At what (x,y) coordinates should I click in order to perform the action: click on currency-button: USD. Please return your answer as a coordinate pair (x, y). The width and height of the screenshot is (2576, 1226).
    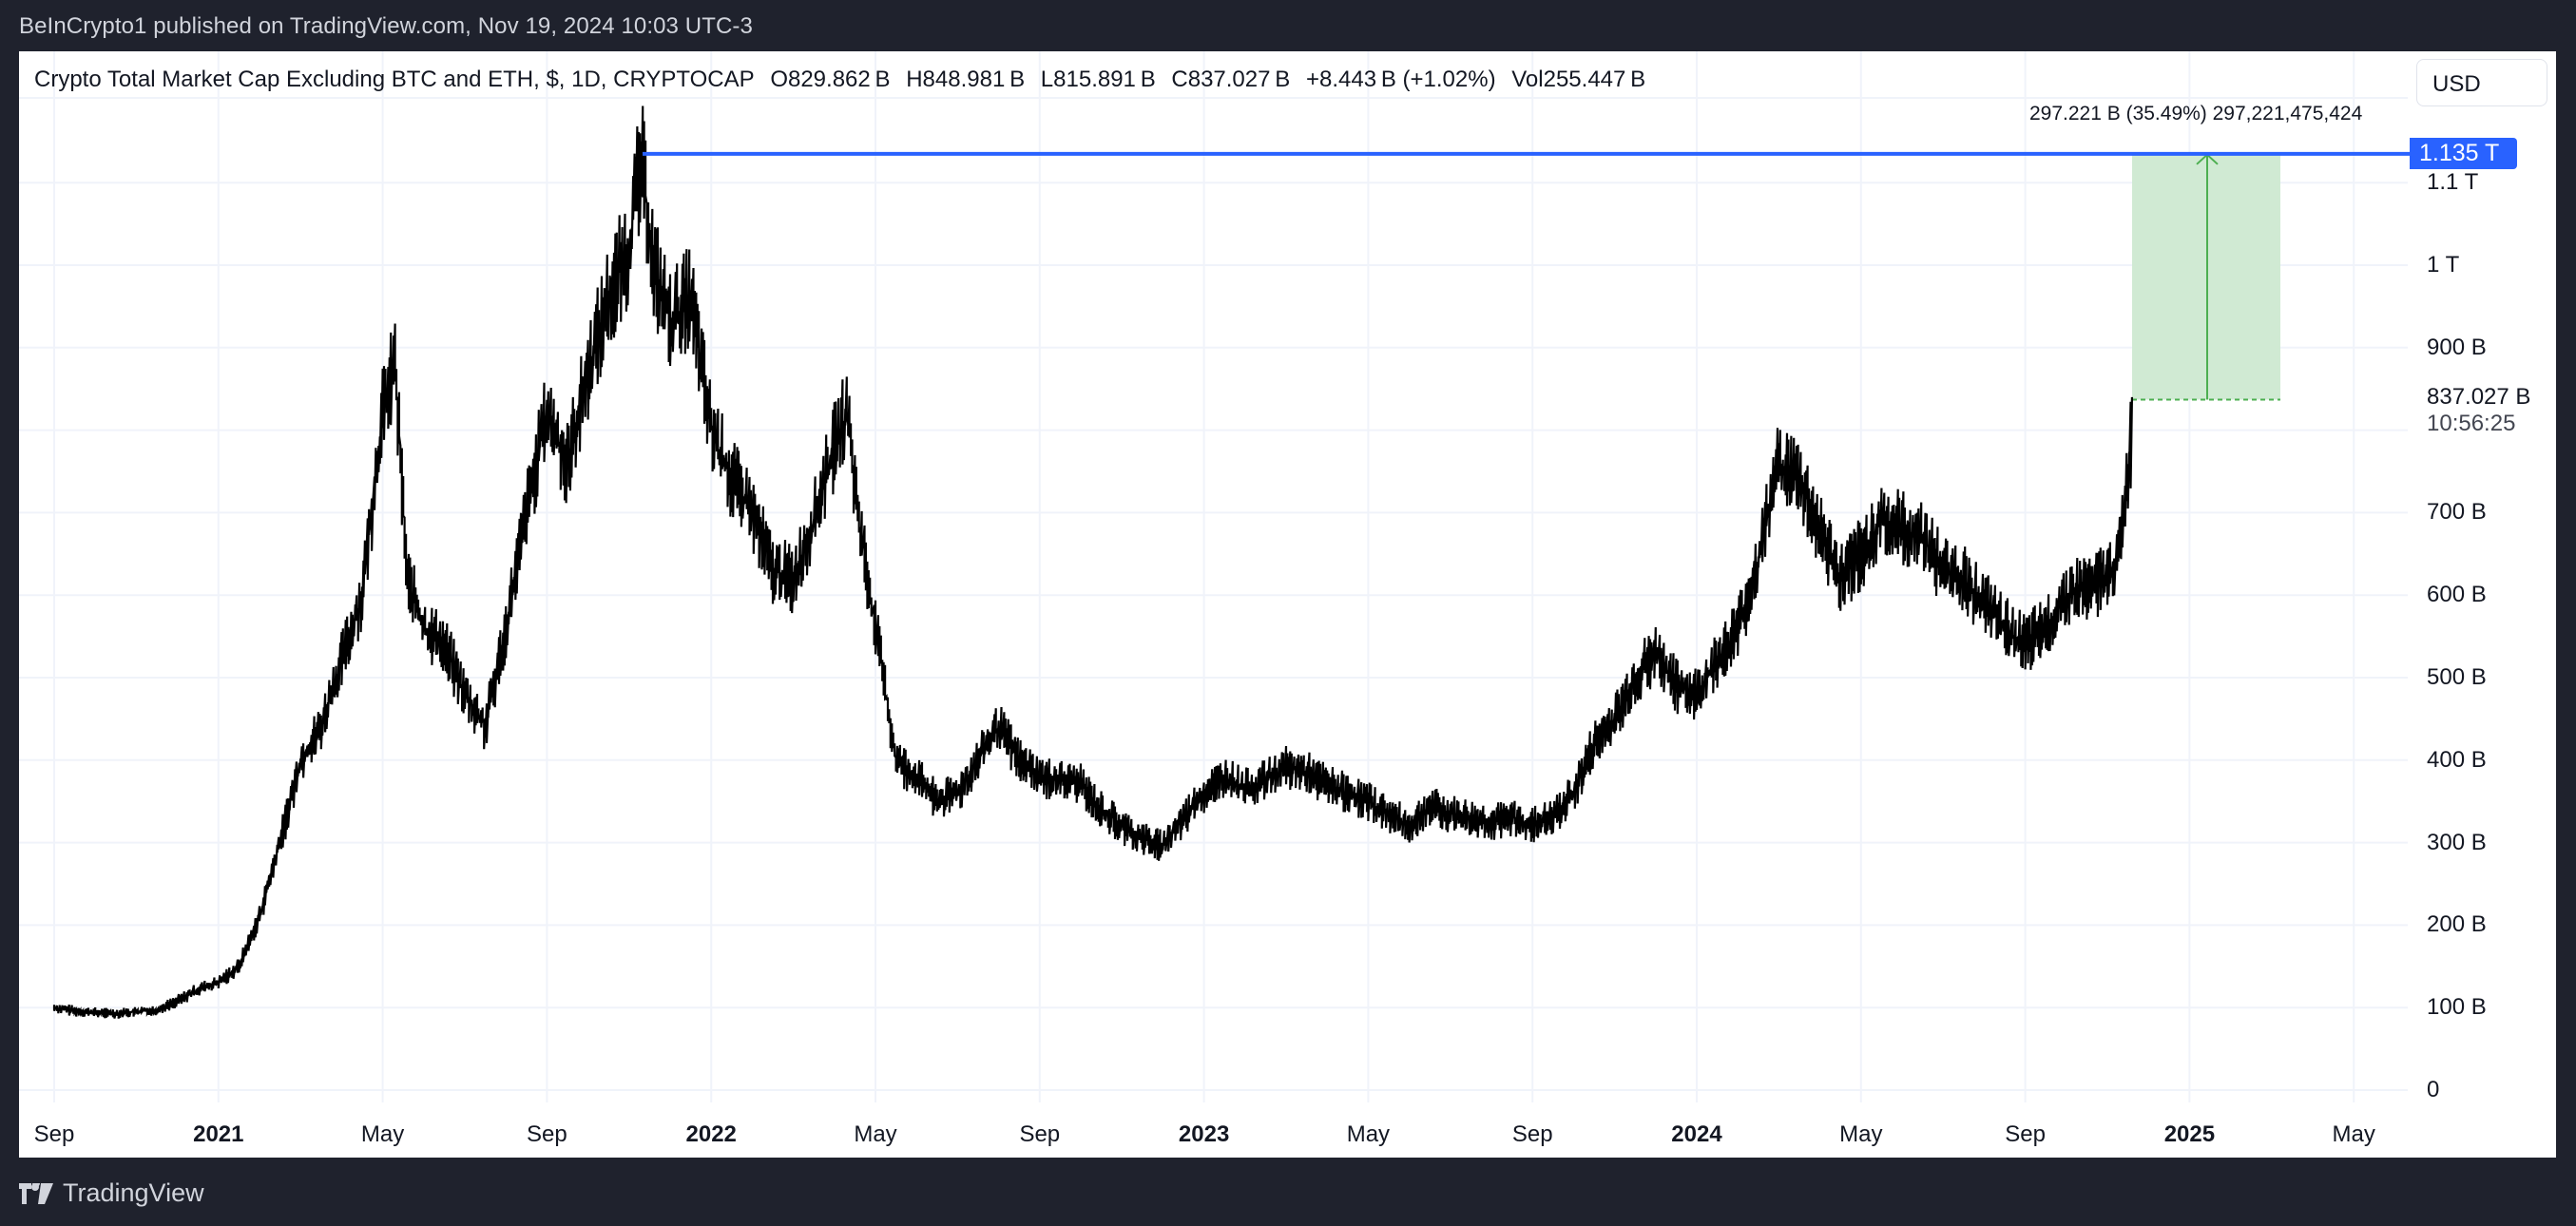
    Looking at the image, I should click on (2481, 82).